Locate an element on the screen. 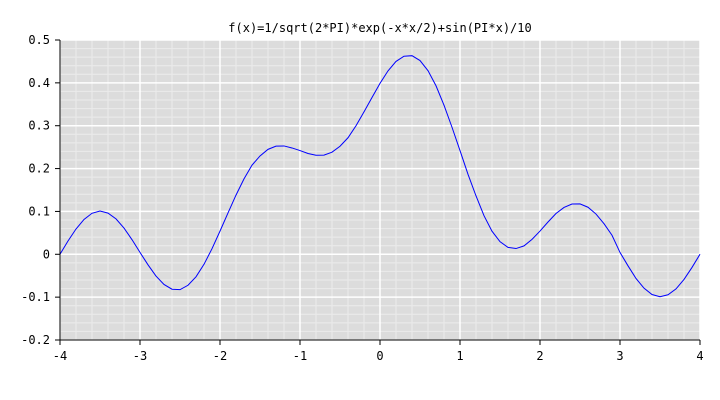 The height and width of the screenshot is (400, 720). y-tick-label: 0.1 is located at coordinates (39, 211).